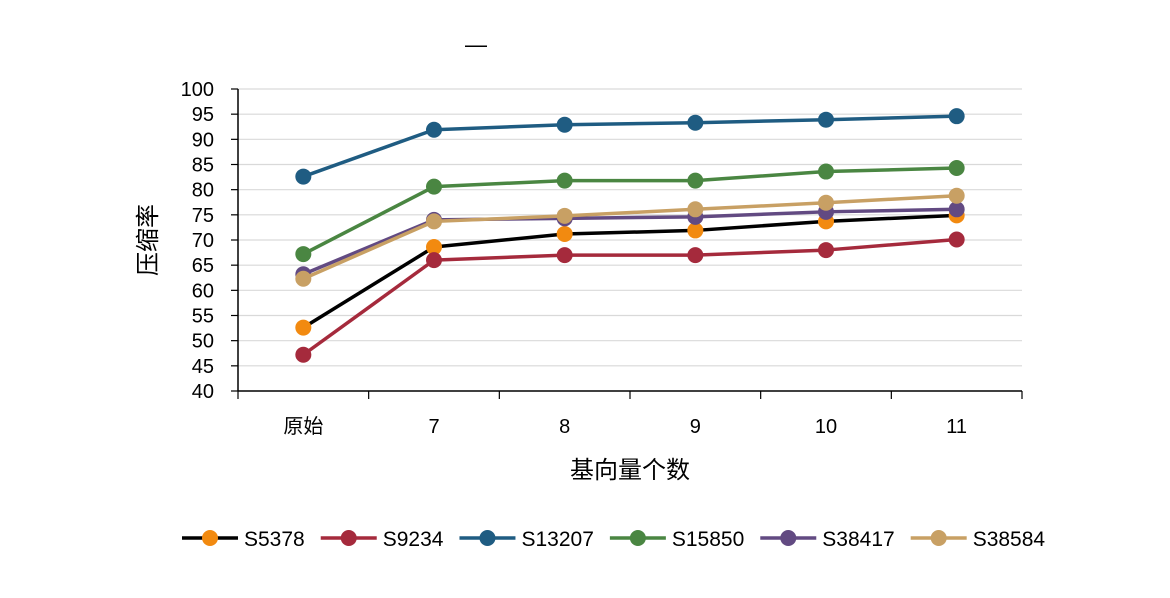  Describe the element at coordinates (695, 427) in the screenshot. I see `x-tick-label: 9` at that location.